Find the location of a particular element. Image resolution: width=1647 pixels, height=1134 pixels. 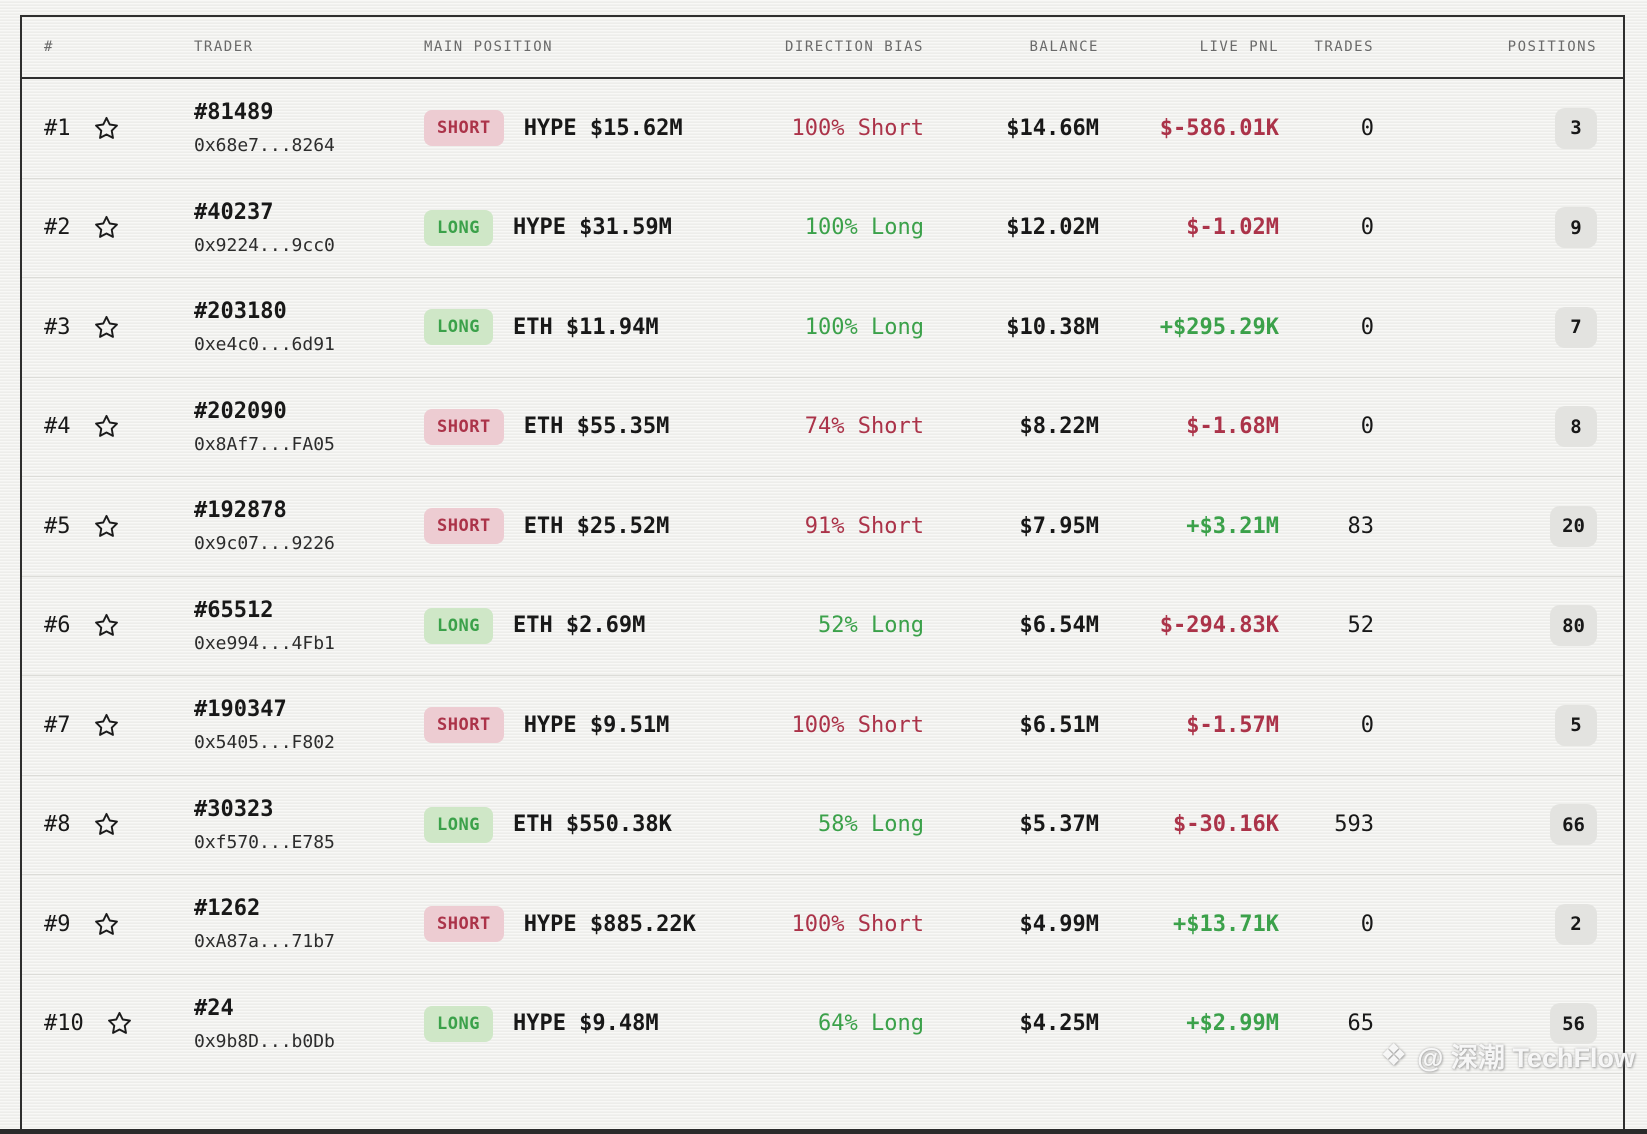

trader-id: #30323 is located at coordinates (234, 809).